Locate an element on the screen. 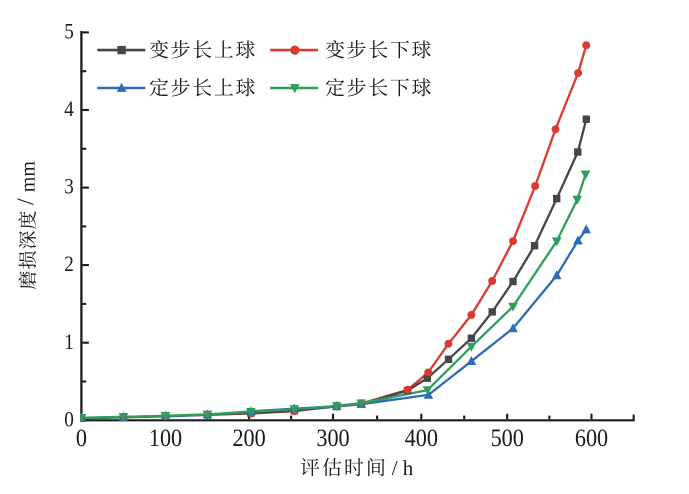  svg-text: 300 is located at coordinates (332, 438).